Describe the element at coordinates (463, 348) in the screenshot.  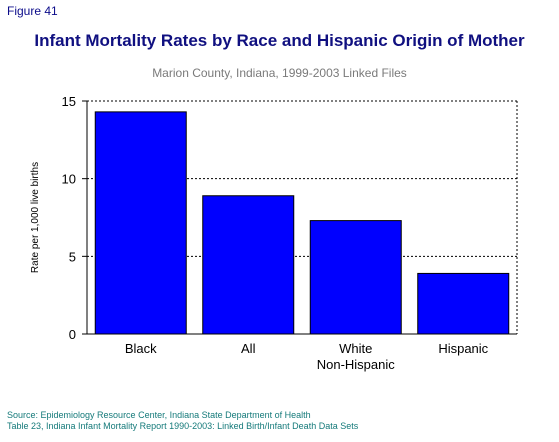
I see `x-tick-label: Hispanic` at that location.